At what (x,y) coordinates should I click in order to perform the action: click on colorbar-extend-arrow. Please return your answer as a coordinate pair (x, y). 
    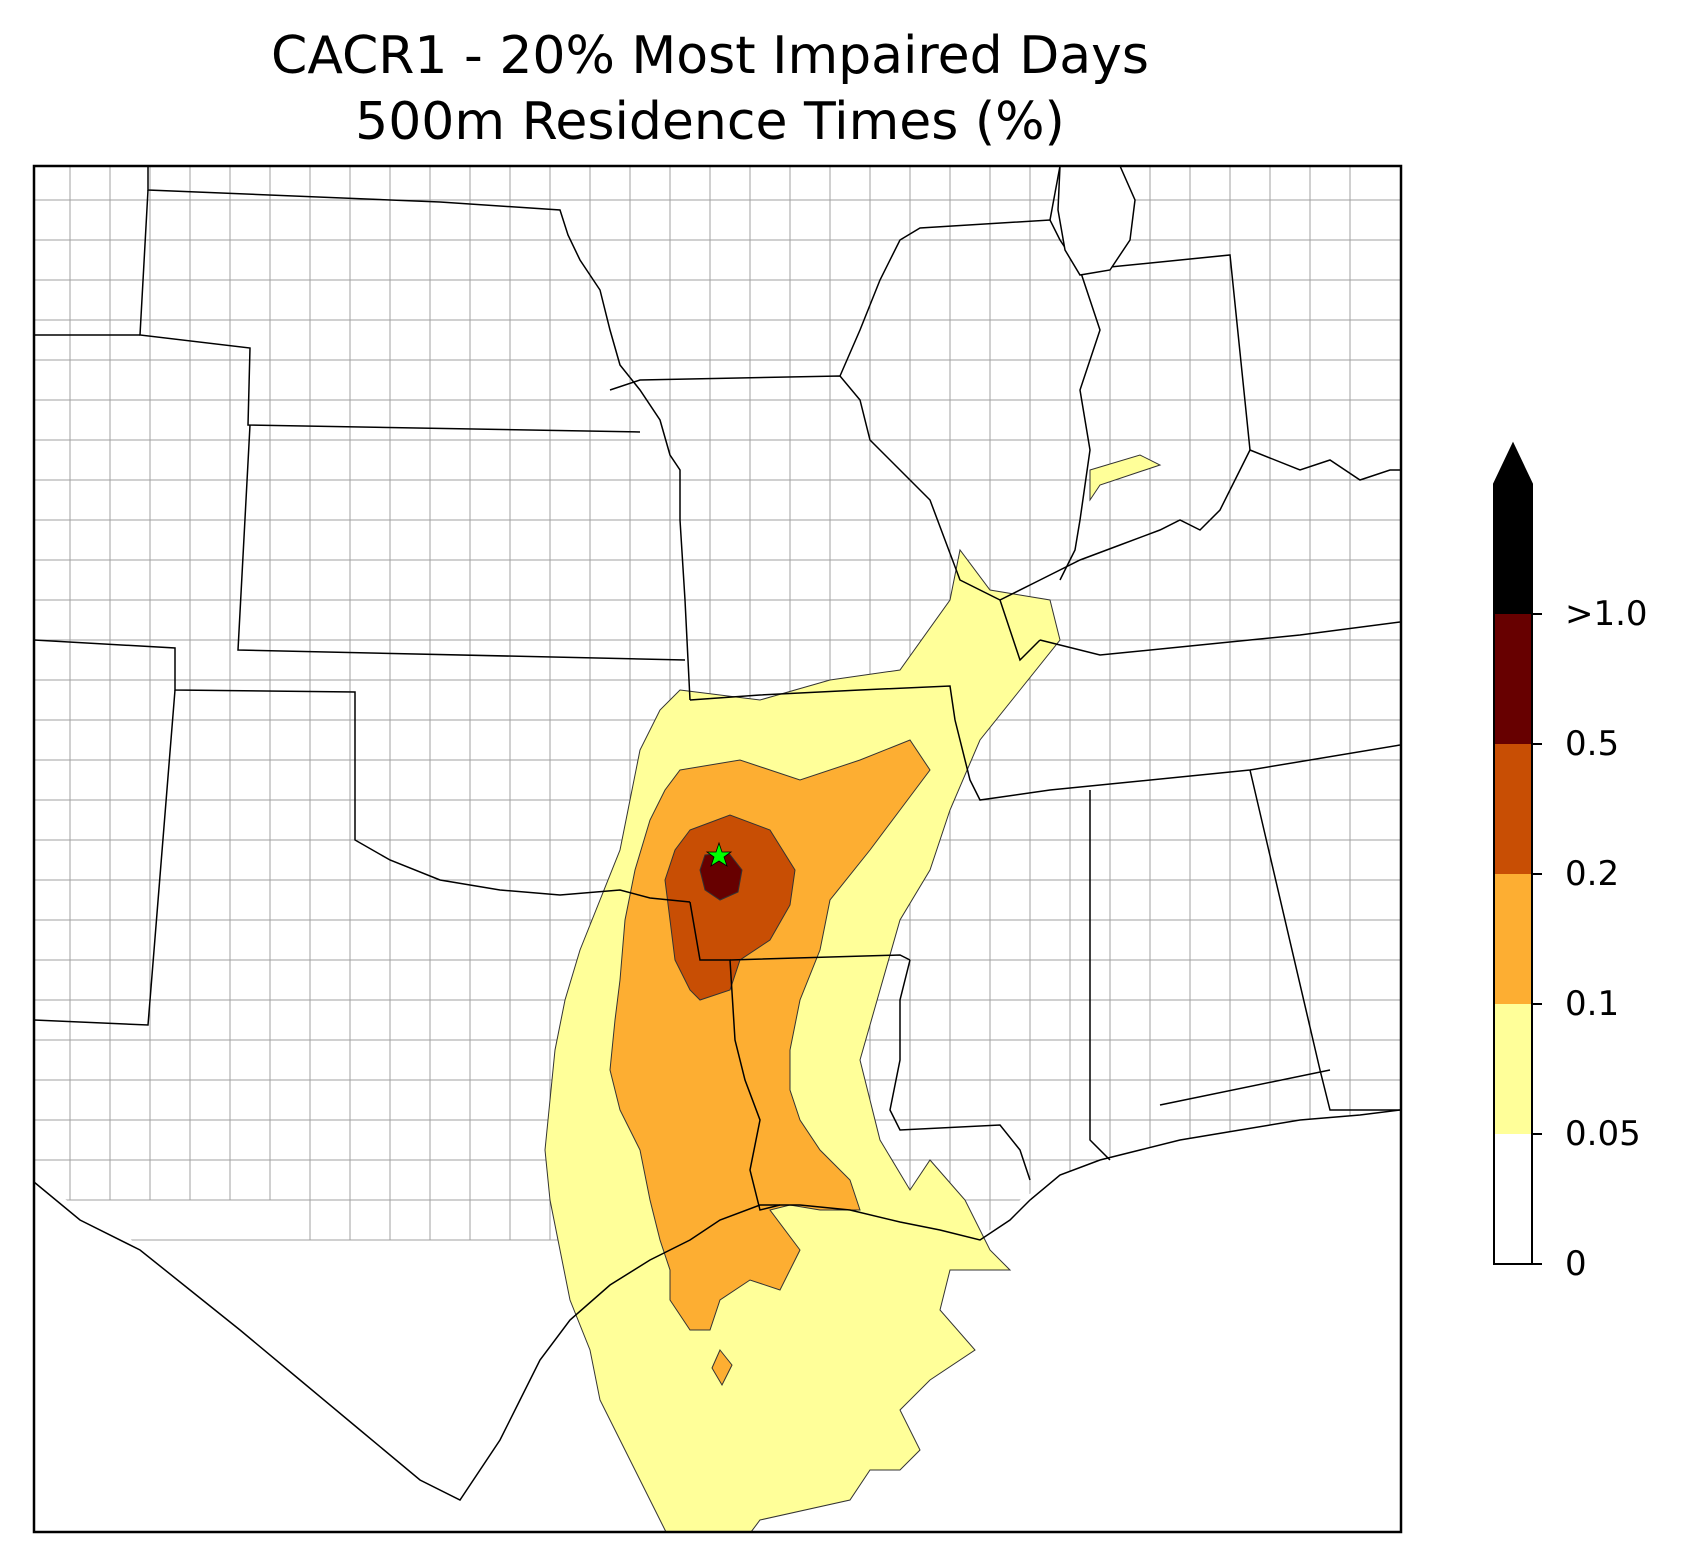
    Looking at the image, I should click on (1513, 464).